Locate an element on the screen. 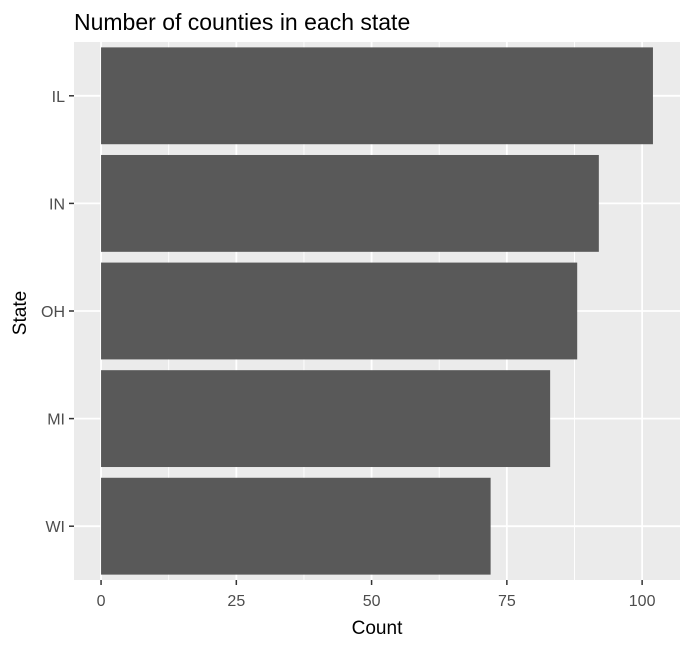  bar-wi is located at coordinates (296, 526).